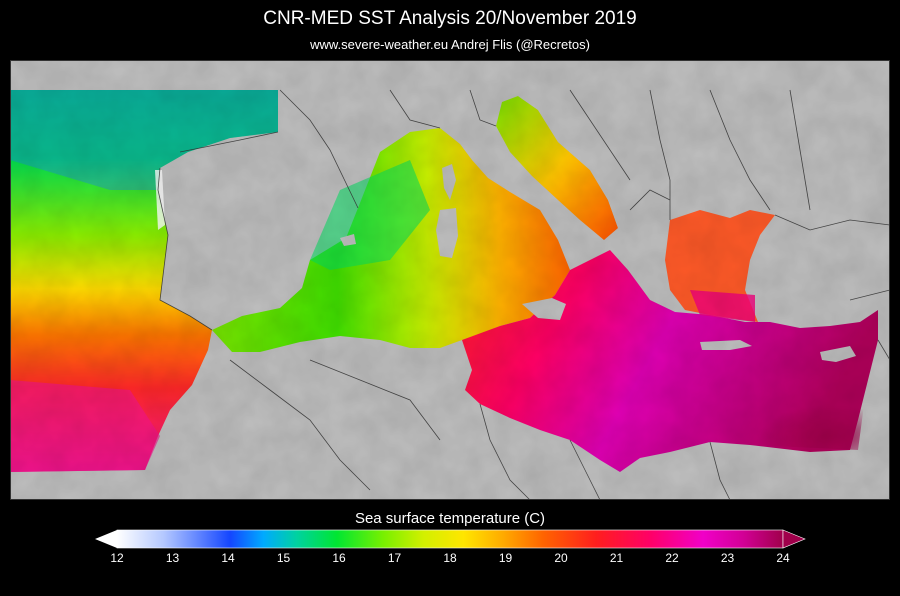  Describe the element at coordinates (339, 558) in the screenshot. I see `colorbar-tick-label: 16` at that location.